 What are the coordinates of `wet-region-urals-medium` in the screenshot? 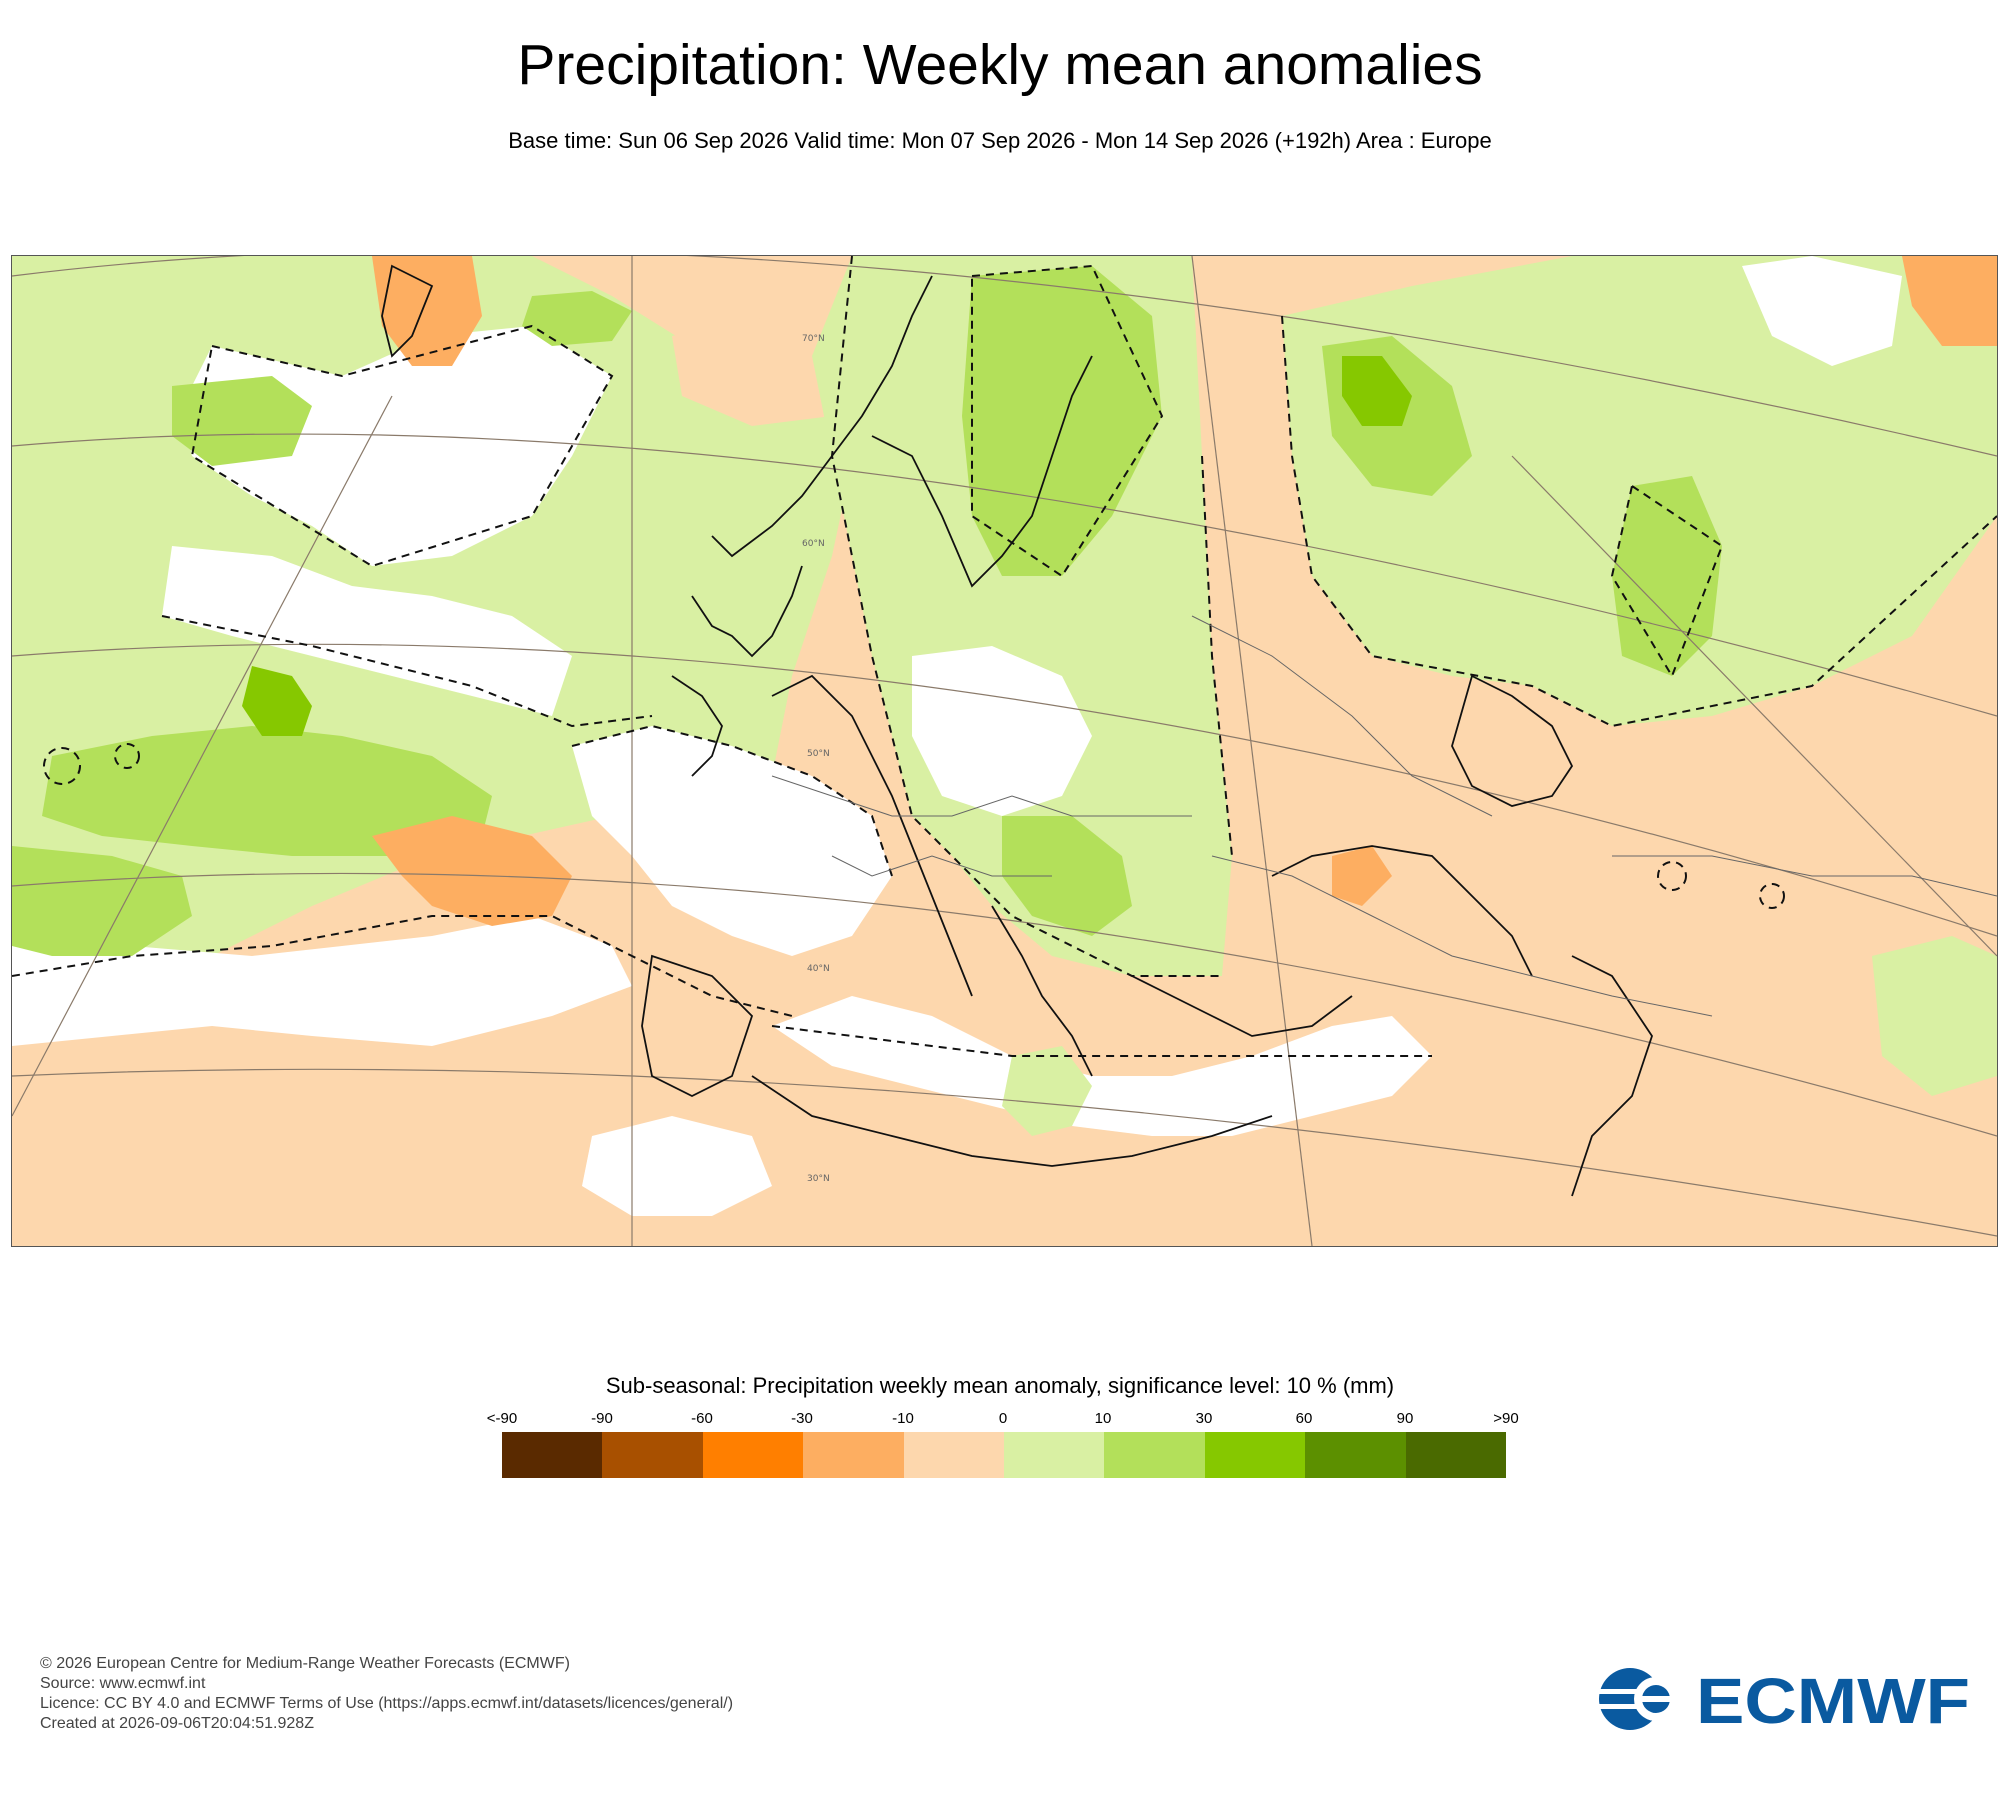 It's located at (1667, 576).